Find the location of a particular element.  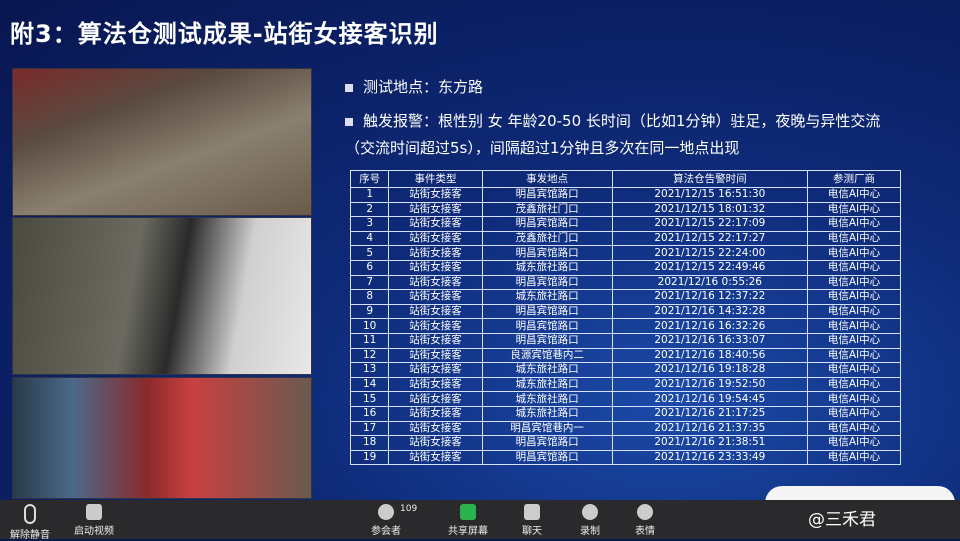

table-cell: 2021/12/16 19:52:50 is located at coordinates (710, 384).